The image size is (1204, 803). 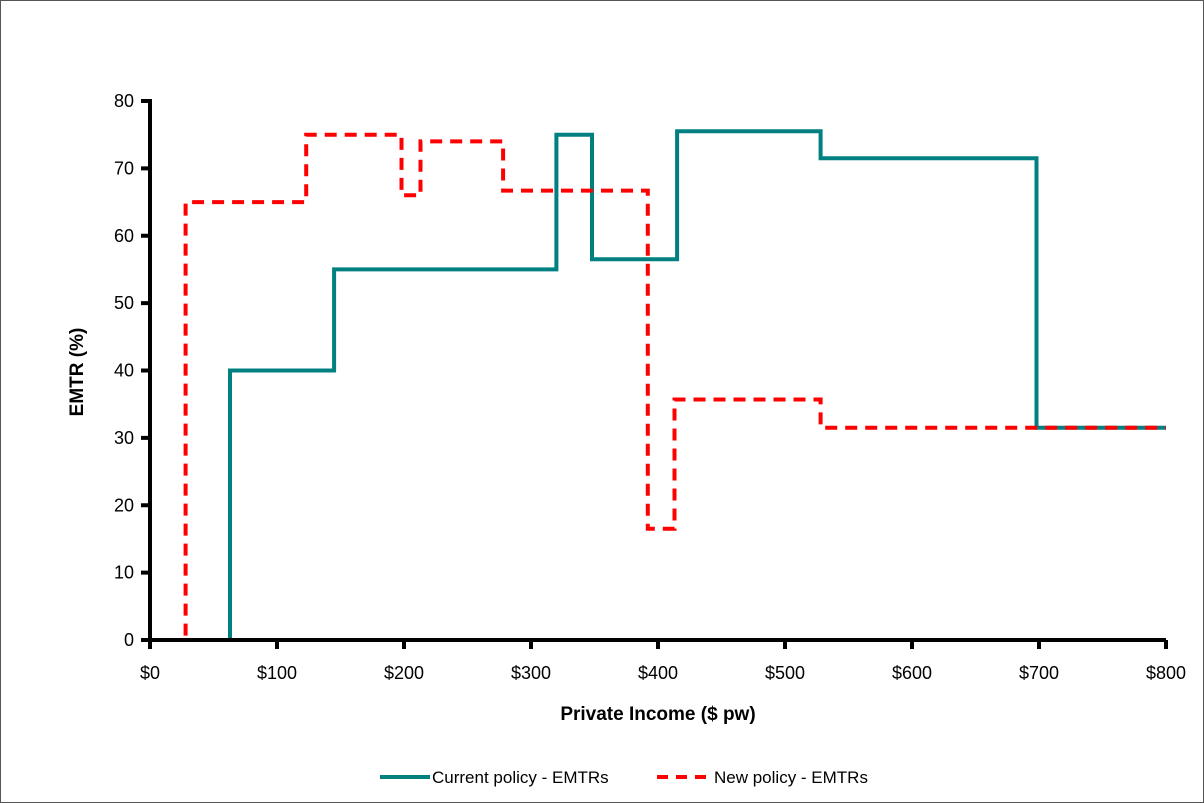 What do you see at coordinates (531, 673) in the screenshot?
I see `x-tick-label: $300` at bounding box center [531, 673].